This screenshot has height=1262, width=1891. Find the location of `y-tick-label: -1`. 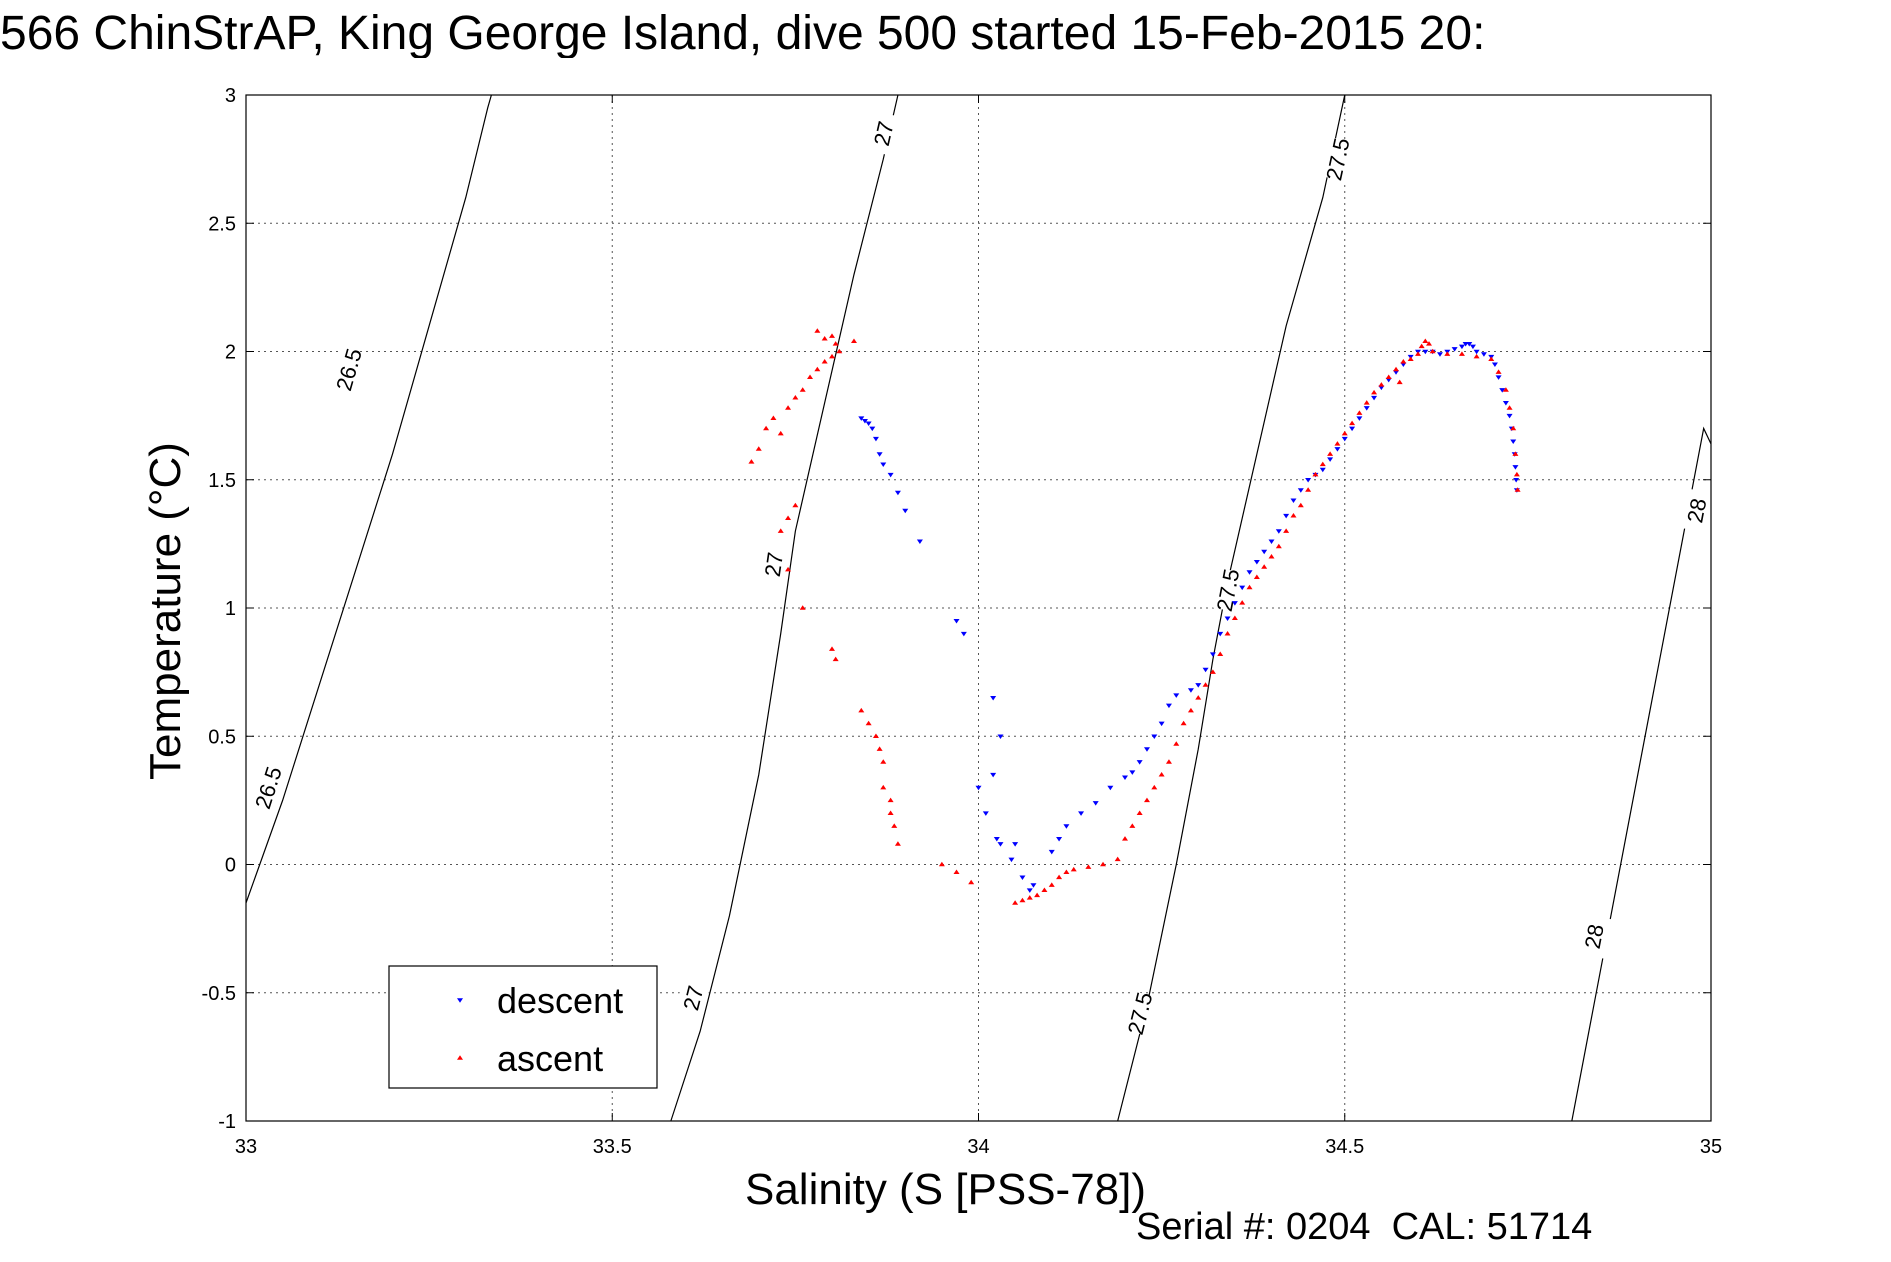

y-tick-label: -1 is located at coordinates (227, 1122).